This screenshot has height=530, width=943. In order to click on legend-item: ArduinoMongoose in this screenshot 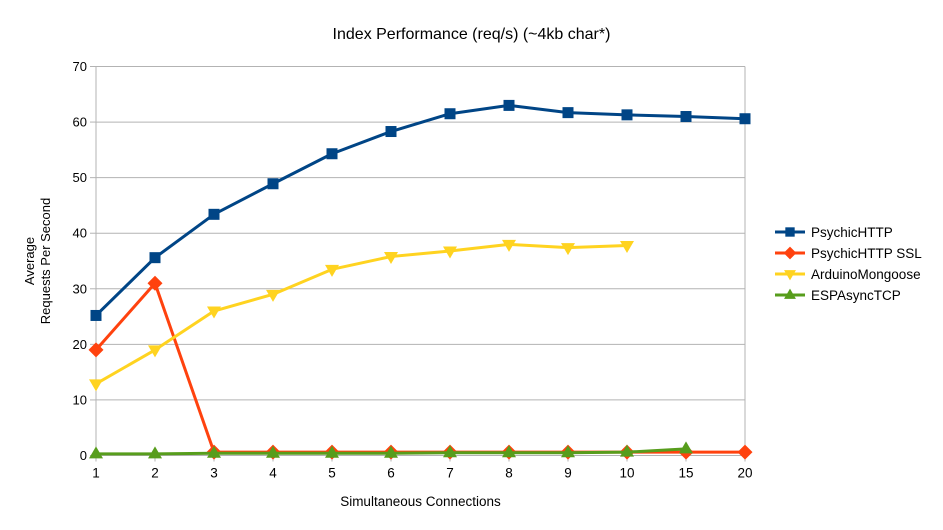, I will do `click(848, 274)`.